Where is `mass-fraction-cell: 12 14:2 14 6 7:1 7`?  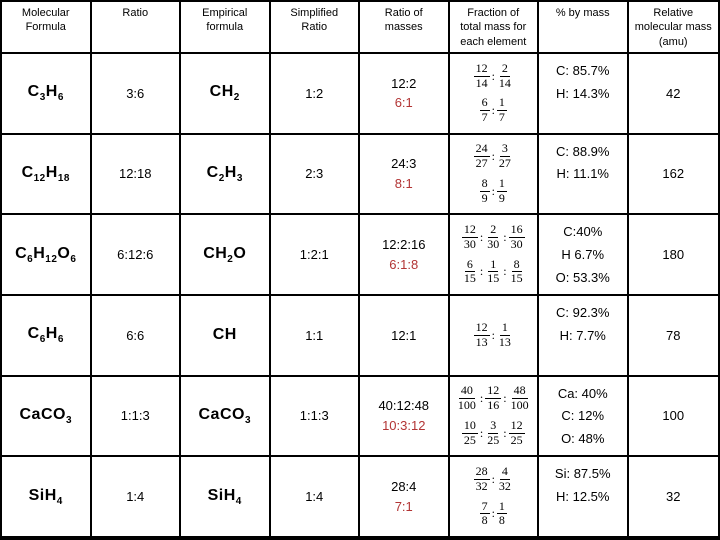
mass-fraction-cell: 12 14:2 14 6 7:1 7 is located at coordinates (494, 94).